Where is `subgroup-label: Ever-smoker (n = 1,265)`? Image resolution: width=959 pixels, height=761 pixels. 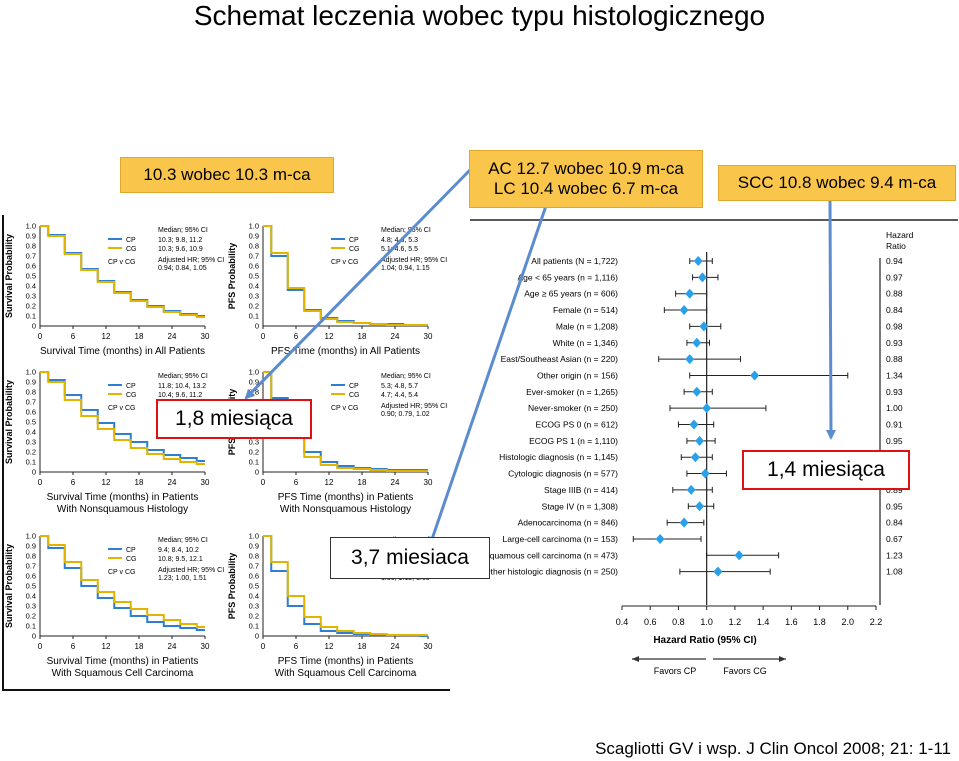 subgroup-label: Ever-smoker (n = 1,265) is located at coordinates (572, 392).